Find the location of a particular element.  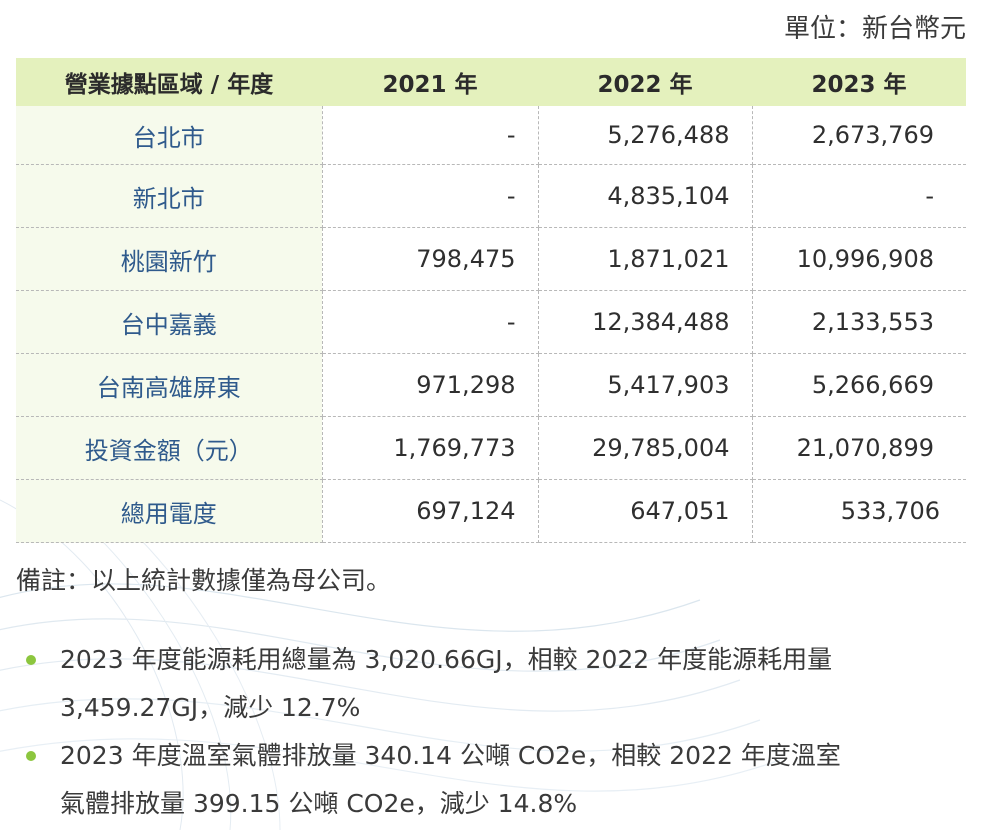

header-2023: 2023 年 is located at coordinates (859, 82).